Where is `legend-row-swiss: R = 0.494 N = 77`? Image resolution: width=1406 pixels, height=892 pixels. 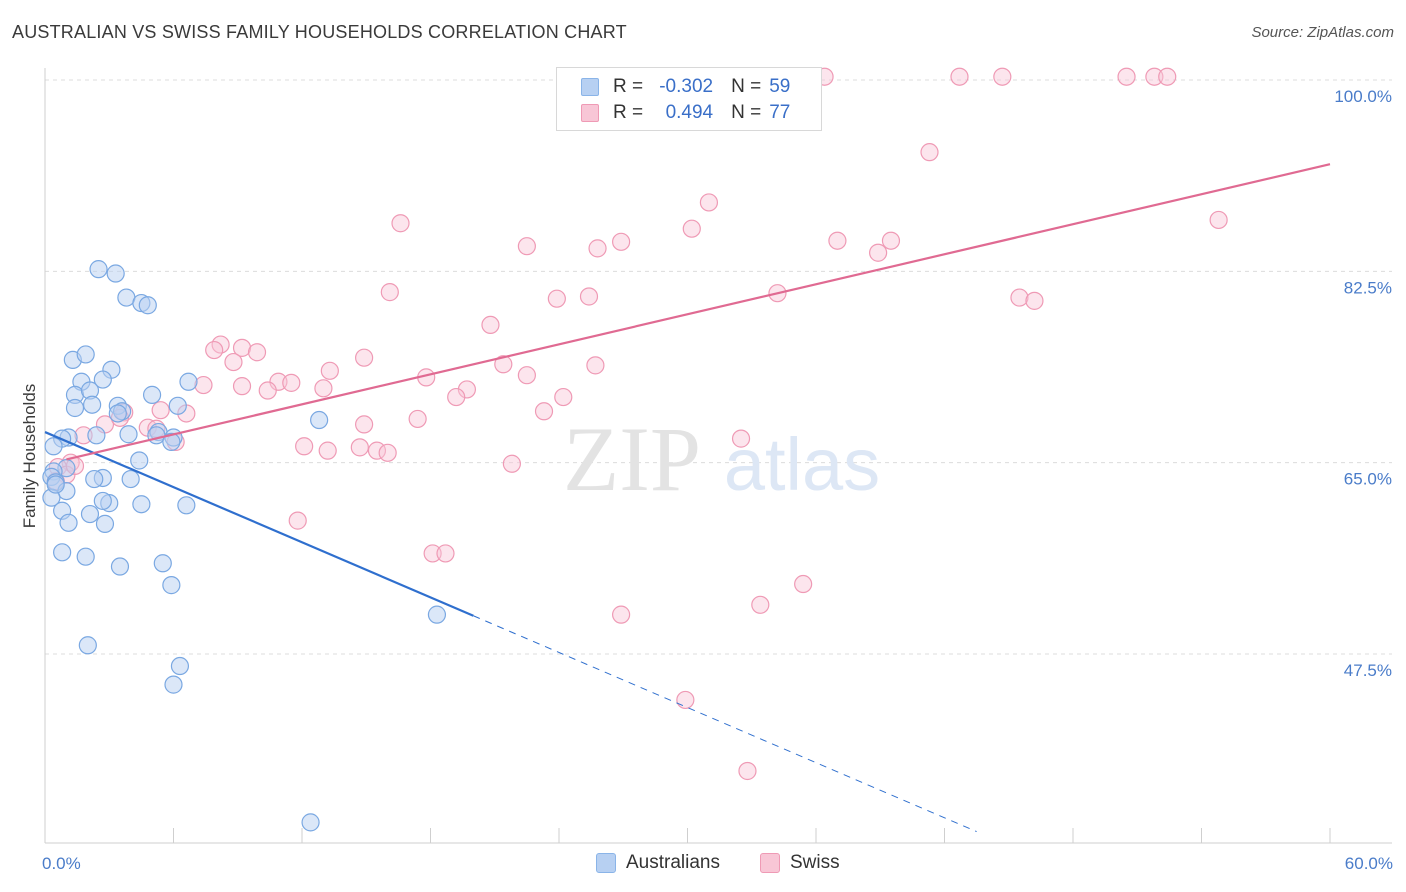
legend-row-swiss: R = 0.494 N = 77 is located at coordinates (685, 113).